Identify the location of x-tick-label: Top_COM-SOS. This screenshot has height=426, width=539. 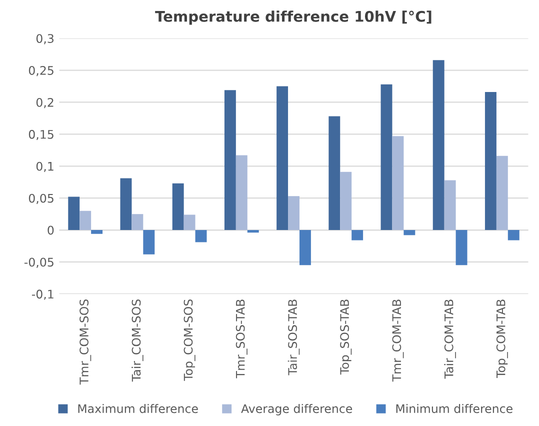
(190, 340).